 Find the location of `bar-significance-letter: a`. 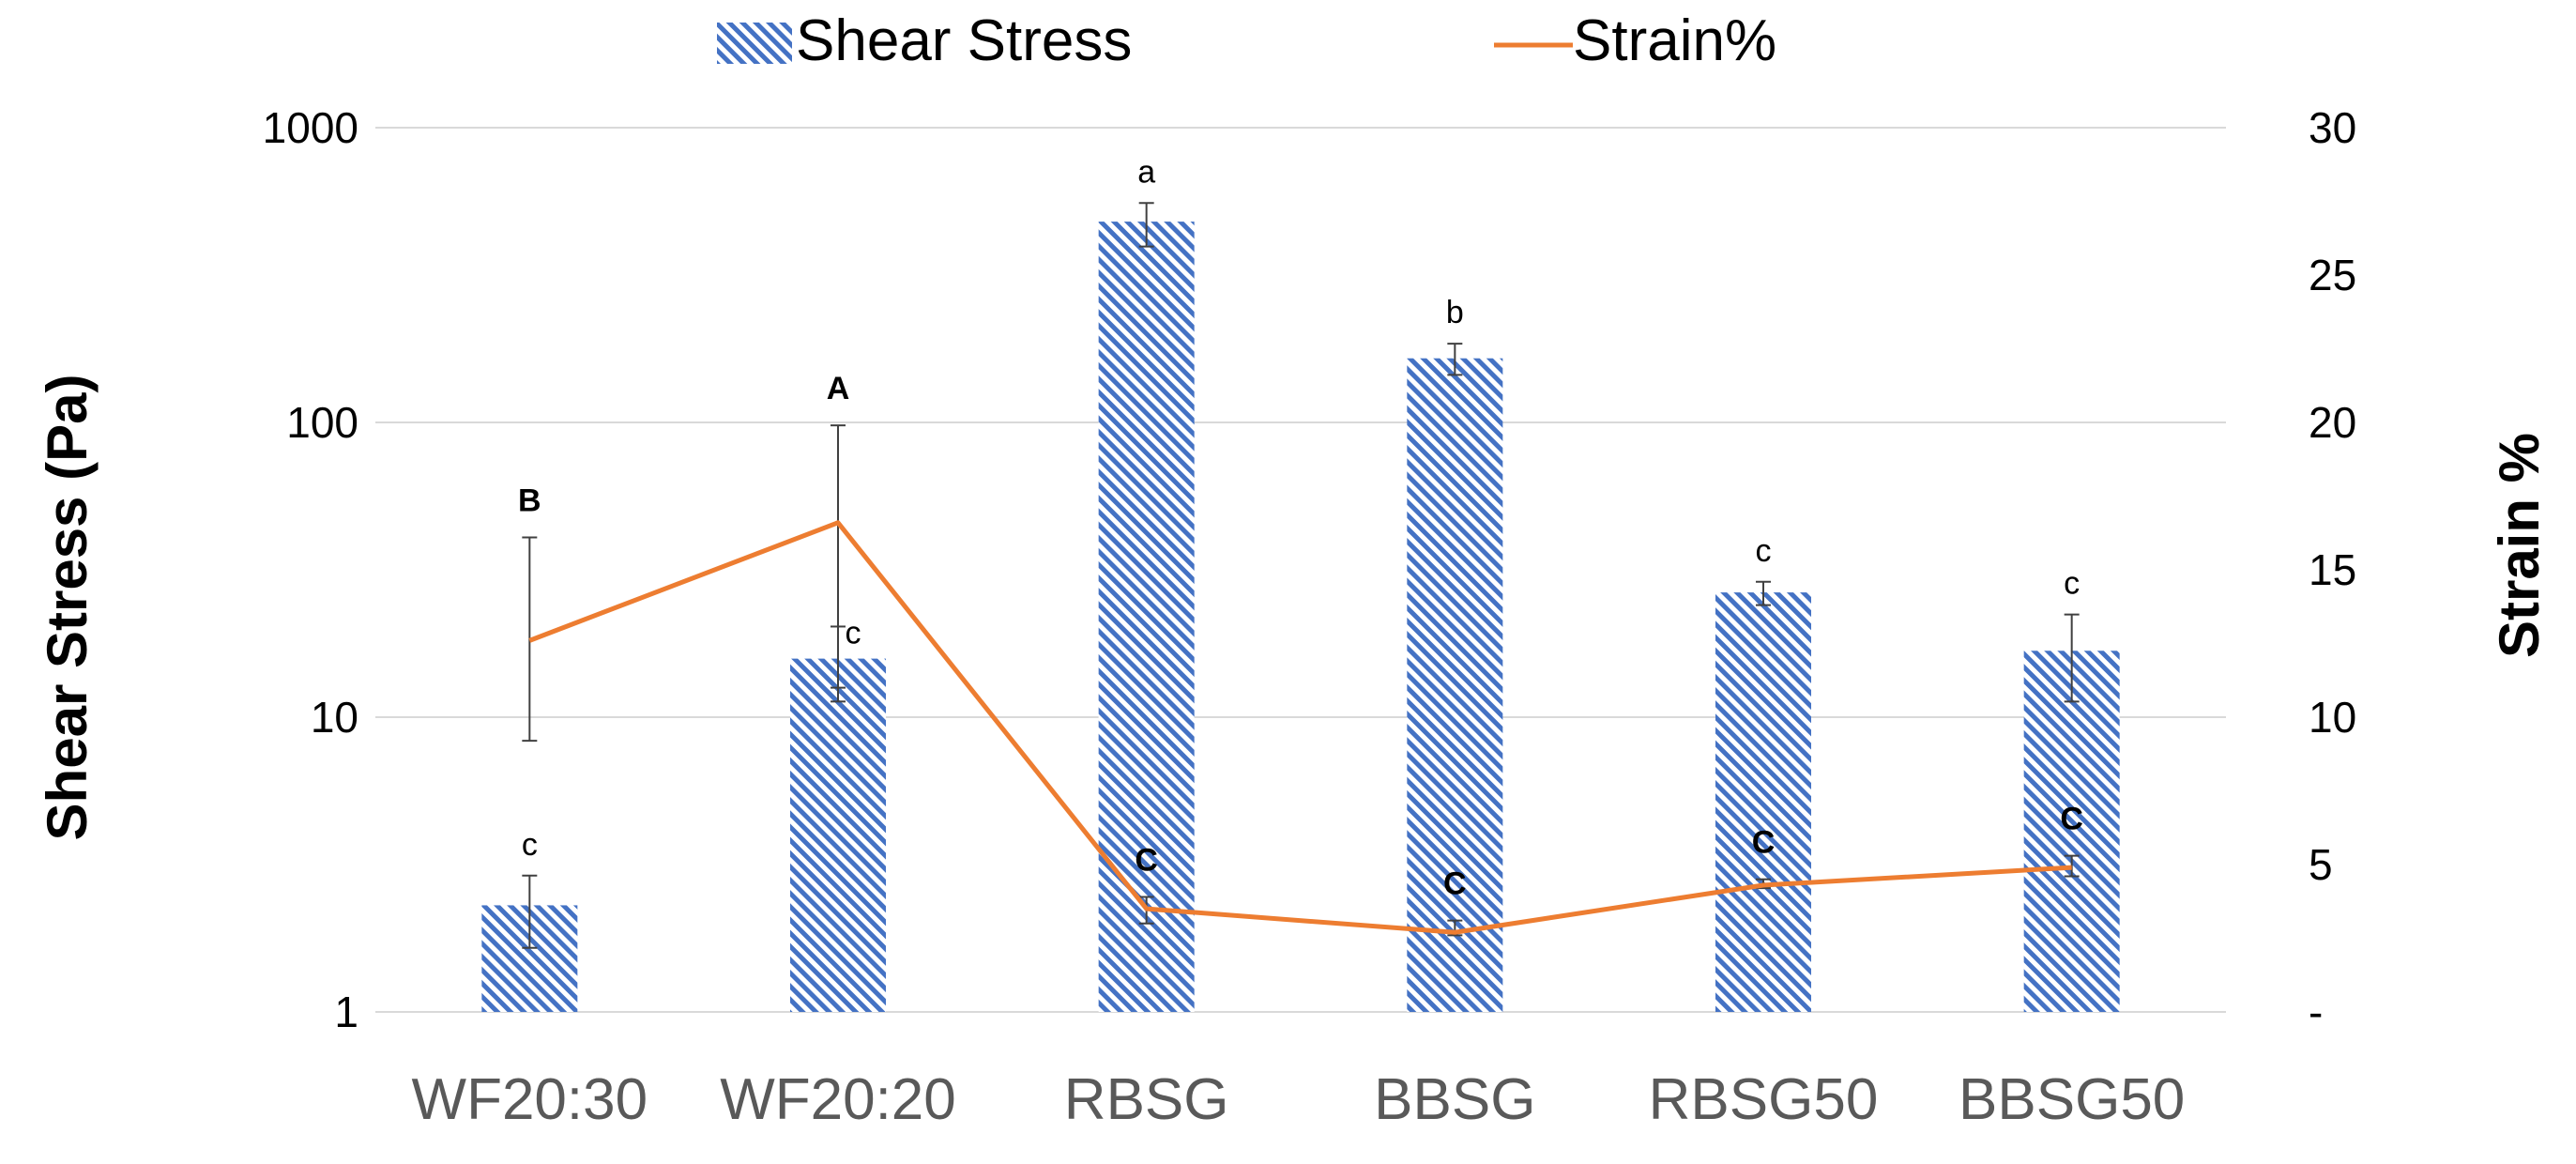

bar-significance-letter: a is located at coordinates (1146, 172).